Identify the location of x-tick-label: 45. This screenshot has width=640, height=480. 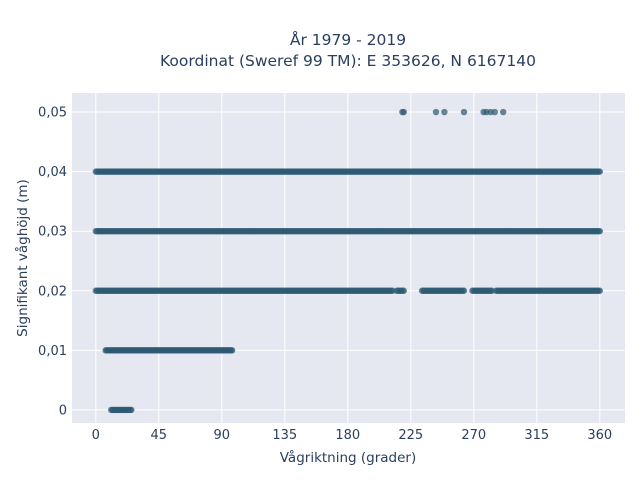
(159, 435).